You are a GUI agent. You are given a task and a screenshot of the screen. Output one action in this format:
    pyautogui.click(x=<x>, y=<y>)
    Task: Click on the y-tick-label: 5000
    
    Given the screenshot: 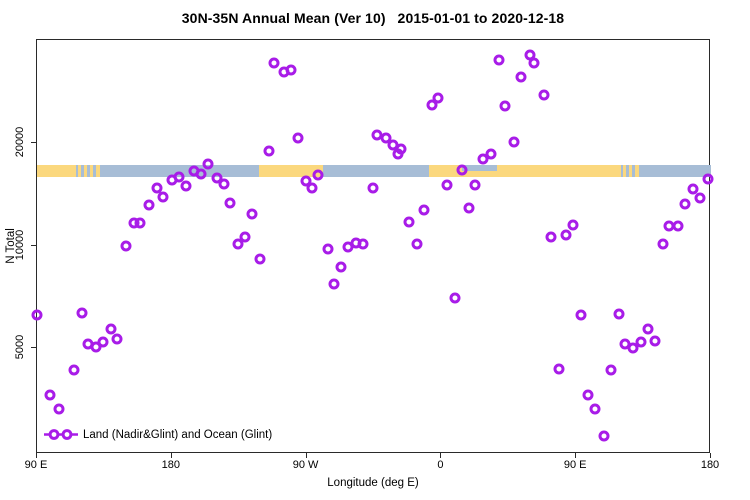 What is the action you would take?
    pyautogui.click(x=20, y=347)
    